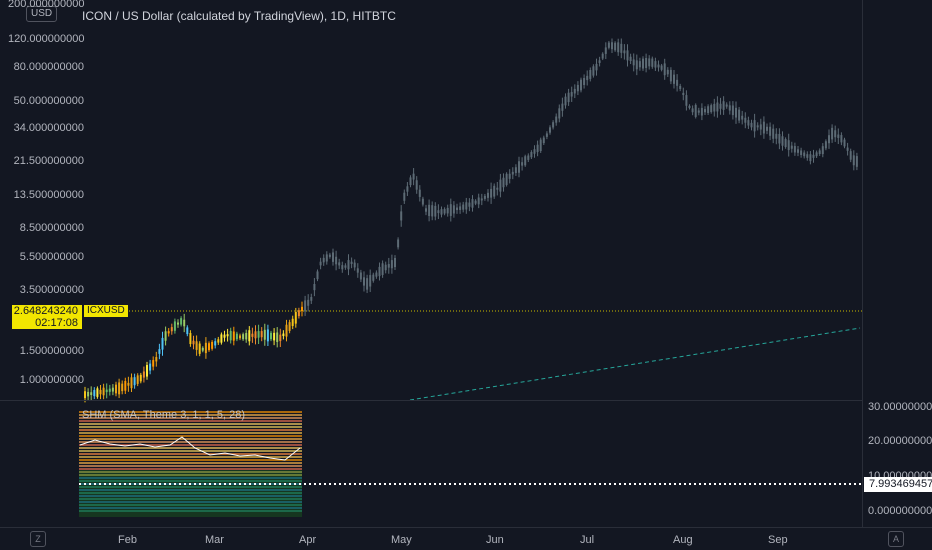 Image resolution: width=932 pixels, height=550 pixels. I want to click on indicator-title: SHM (SMA, Theme 3, 1, 1, 5, 28), so click(164, 415).